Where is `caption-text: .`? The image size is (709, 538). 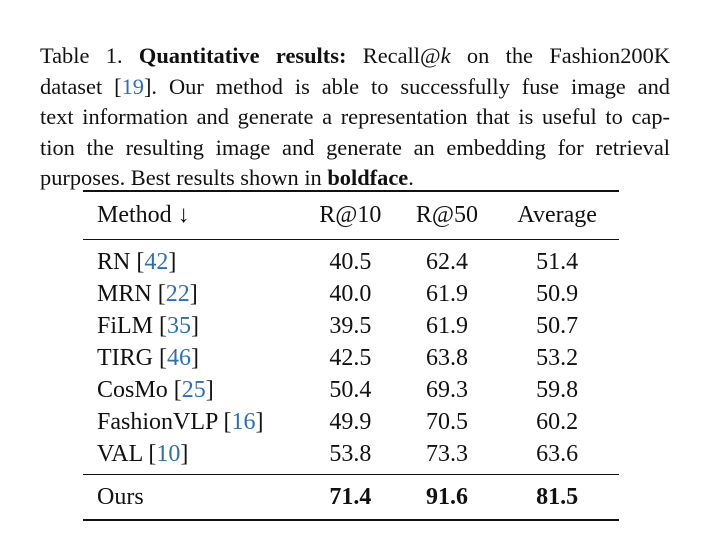 caption-text: . is located at coordinates (411, 177).